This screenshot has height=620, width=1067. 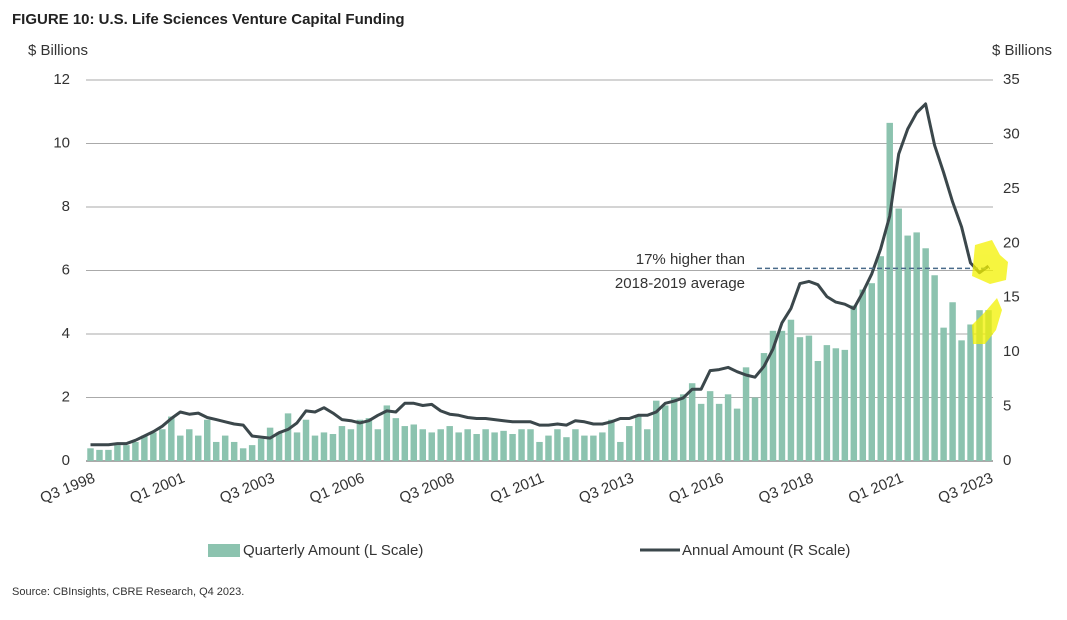 What do you see at coordinates (1007, 460) in the screenshot?
I see `y2-tick-label: 0` at bounding box center [1007, 460].